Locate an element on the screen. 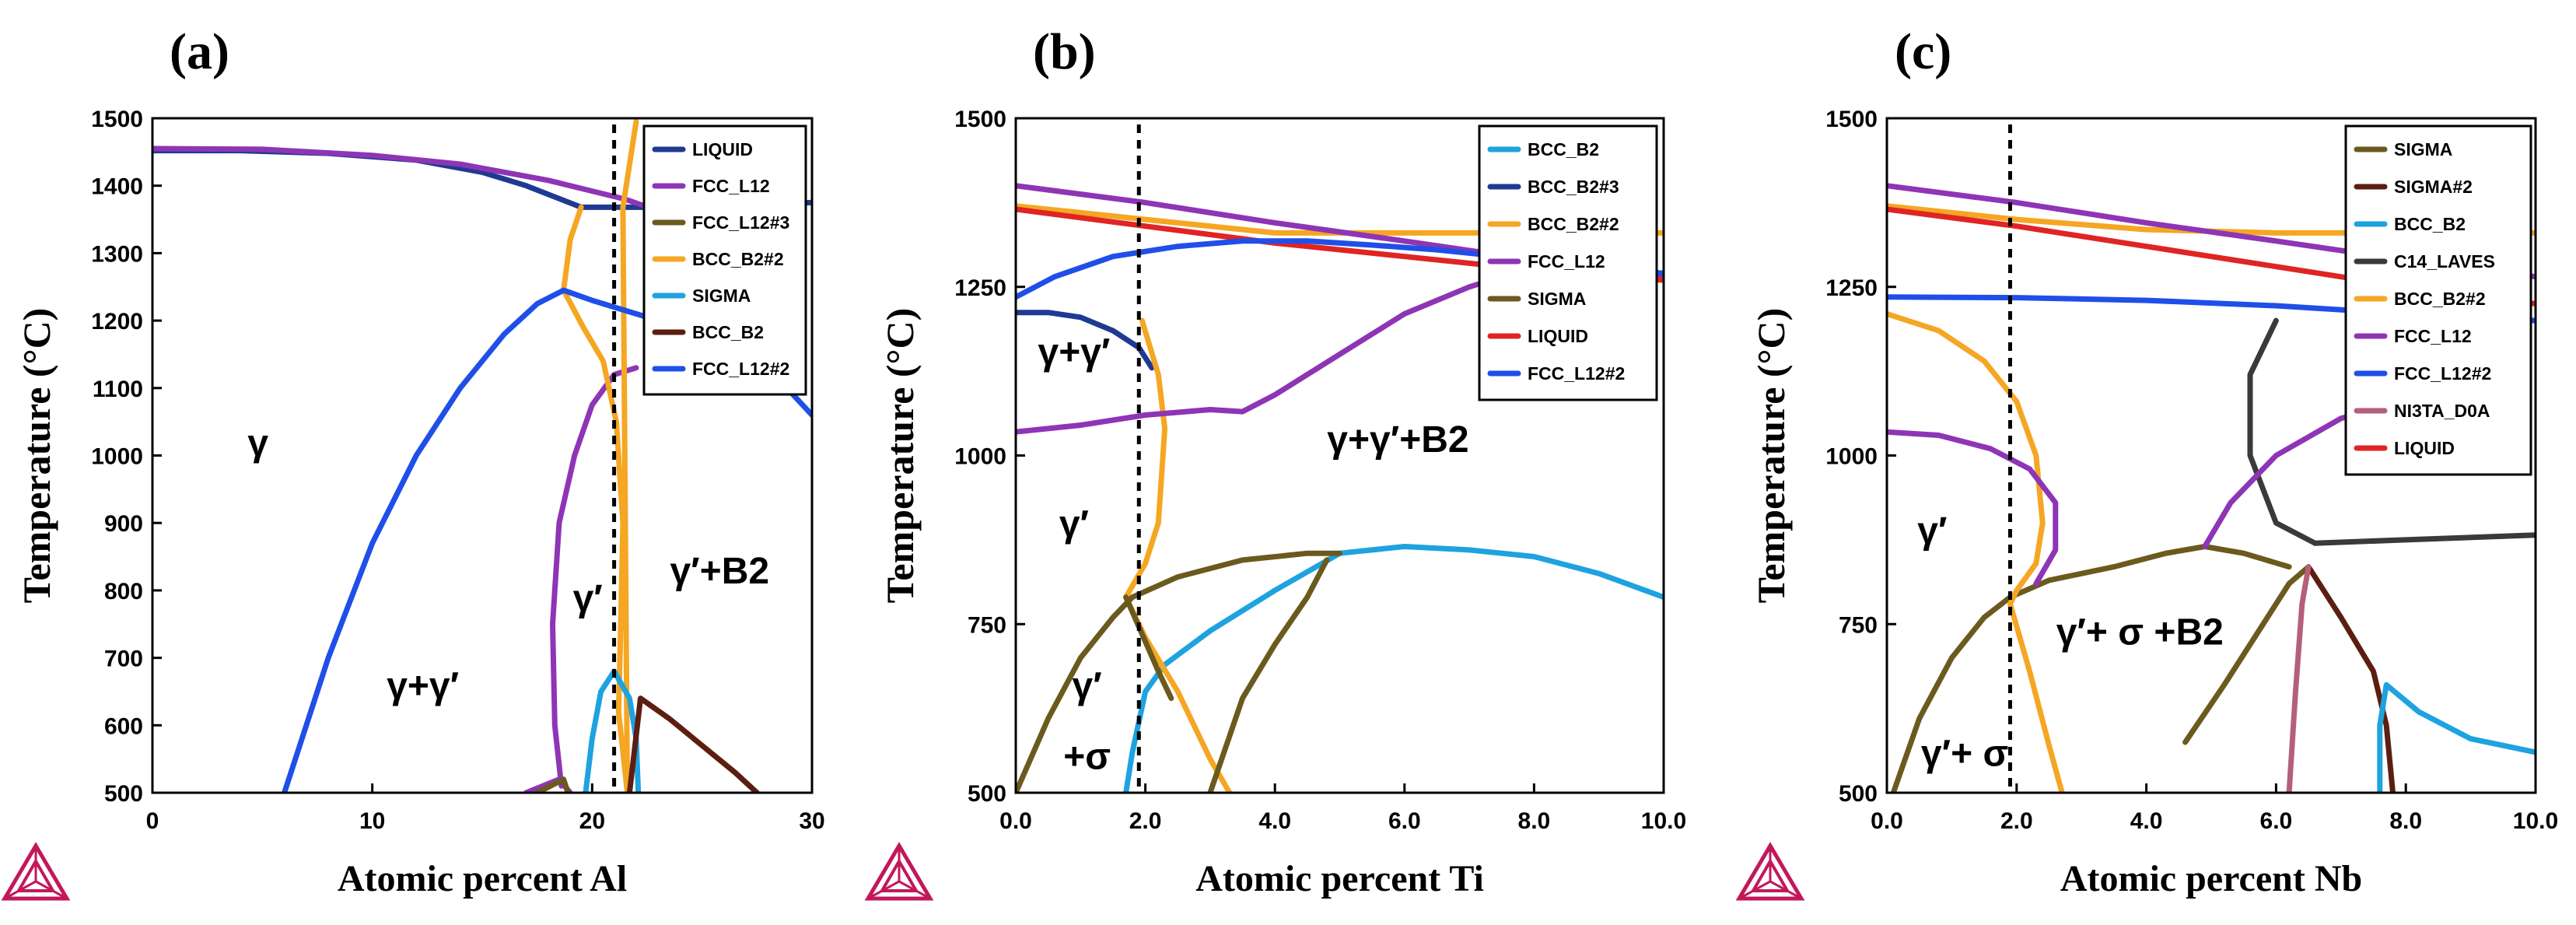 The width and height of the screenshot is (2576, 925). x-axis-label: Atomic percent Nb is located at coordinates (2211, 878).